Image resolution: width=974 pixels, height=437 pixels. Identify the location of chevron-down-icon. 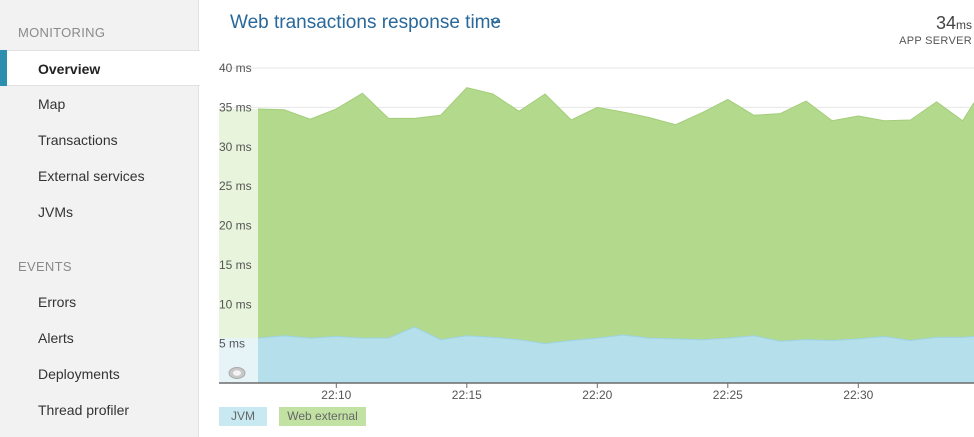
(495, 21).